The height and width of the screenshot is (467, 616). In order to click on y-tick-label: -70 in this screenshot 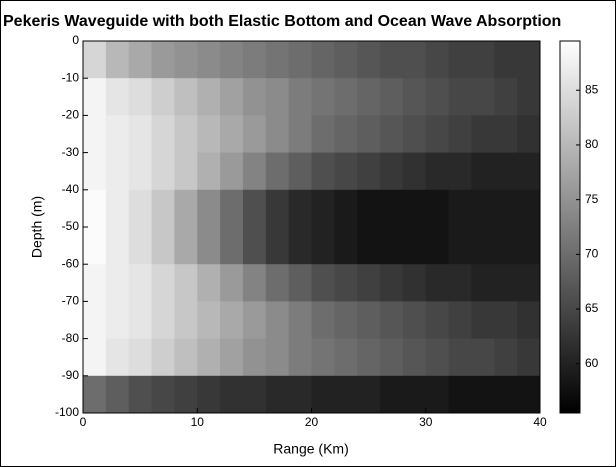, I will do `click(71, 301)`.